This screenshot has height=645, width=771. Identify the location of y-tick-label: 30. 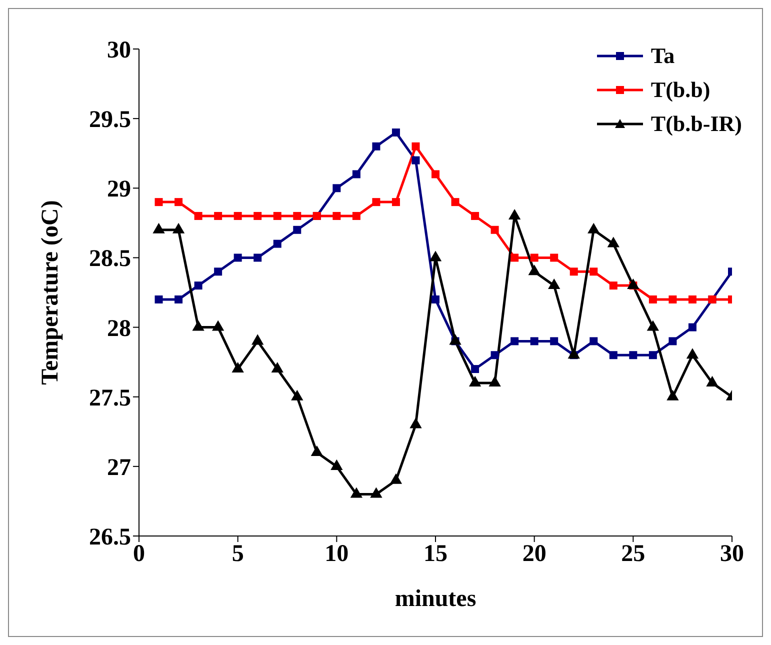
(119, 51).